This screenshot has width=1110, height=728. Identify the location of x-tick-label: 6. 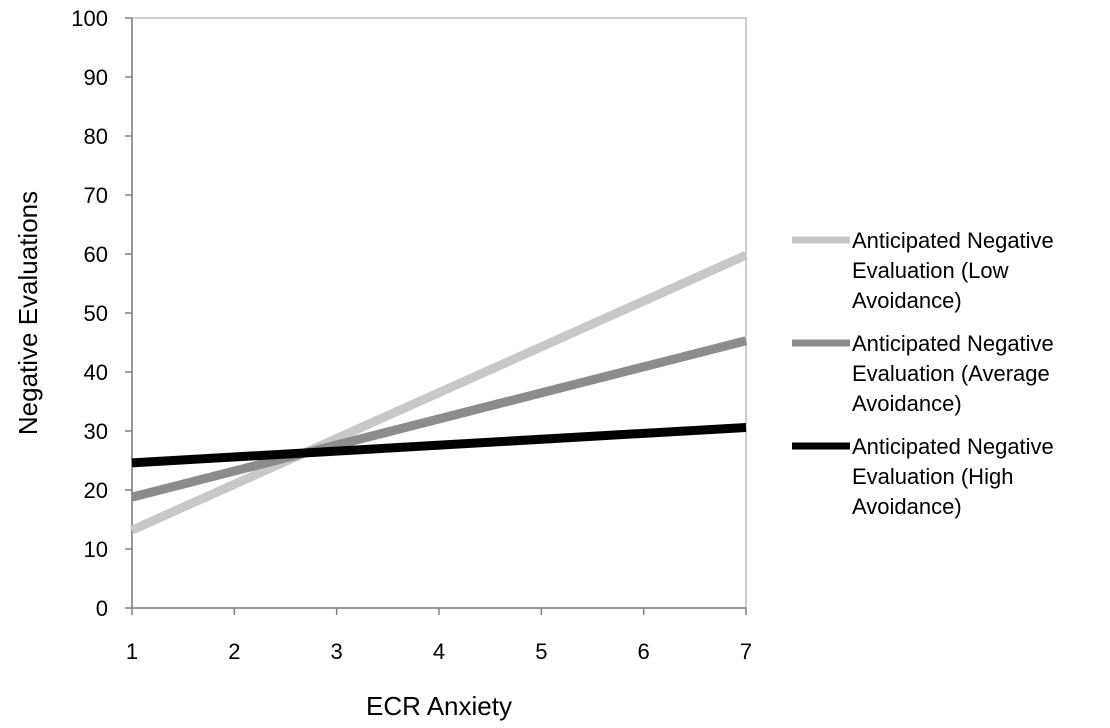
(644, 651).